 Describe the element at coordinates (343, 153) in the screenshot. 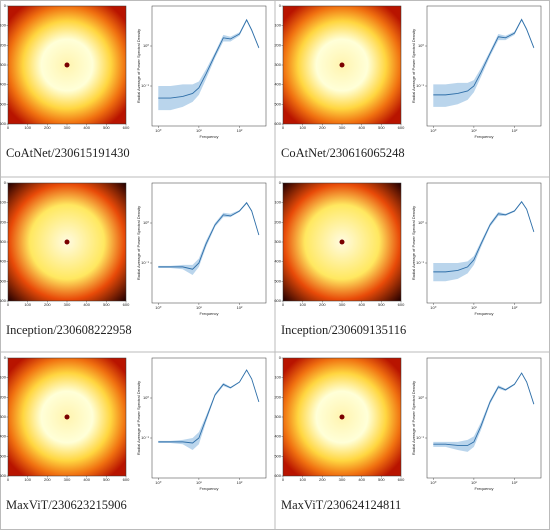

I see `caption: CoAtNet/230616065248` at that location.